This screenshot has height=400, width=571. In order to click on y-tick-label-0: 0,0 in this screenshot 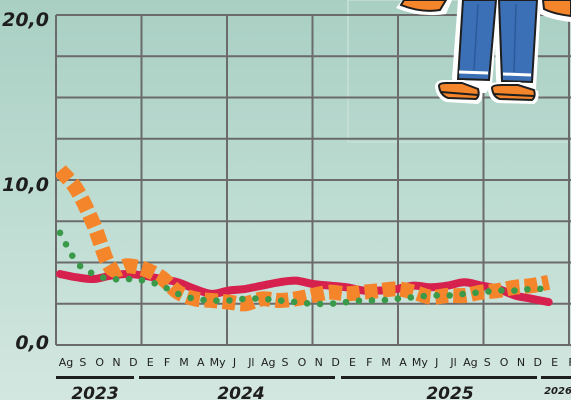, I will do `click(32, 343)`.